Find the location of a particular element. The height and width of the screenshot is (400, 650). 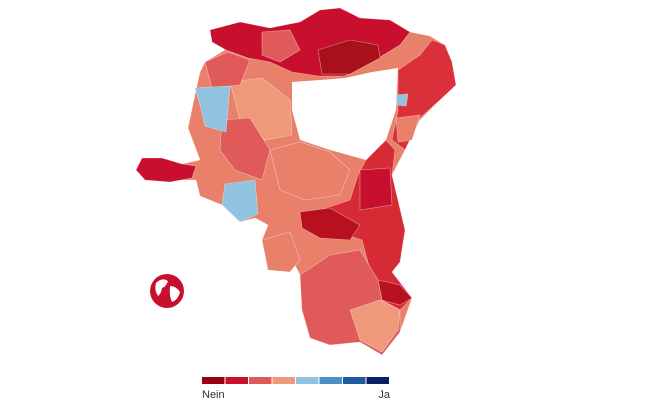

legend: Nein Ja is located at coordinates (296, 388).